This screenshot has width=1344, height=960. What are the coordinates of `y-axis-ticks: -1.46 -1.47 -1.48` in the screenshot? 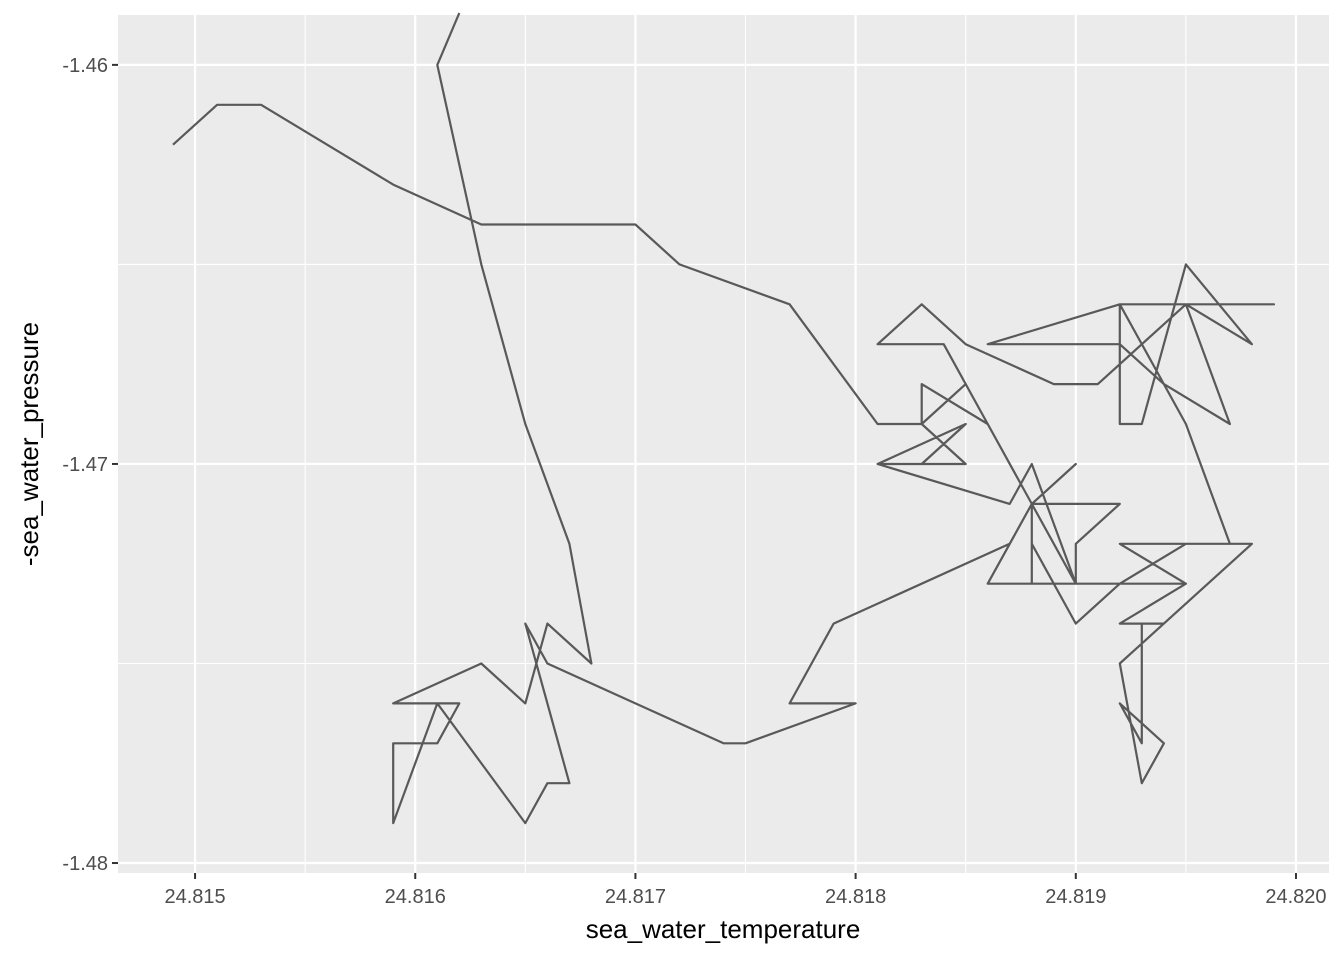 It's located at (90, 465).